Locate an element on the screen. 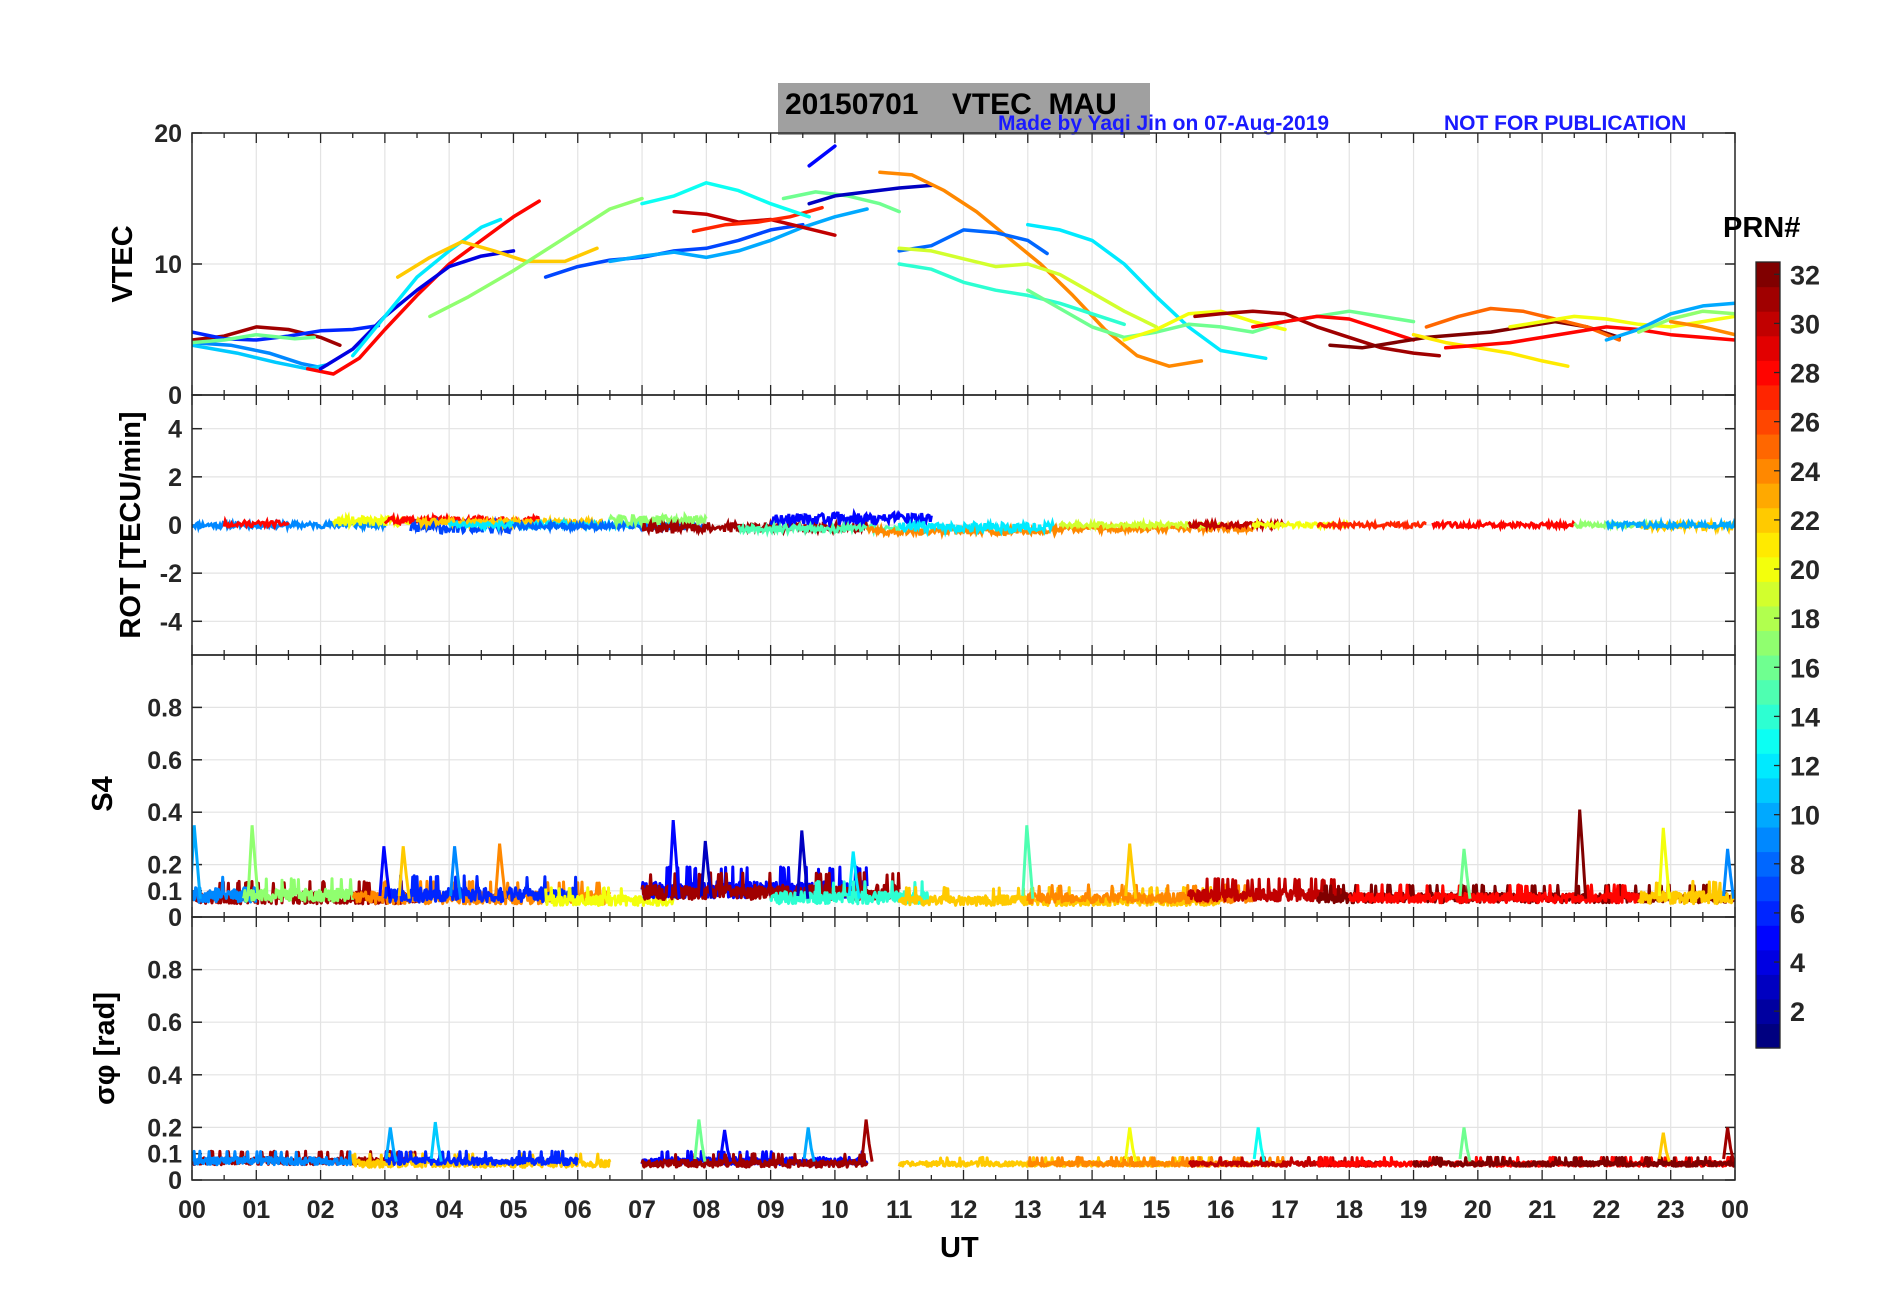 The image size is (1902, 1292). colorbar-tick-label: 26 is located at coordinates (1805, 423).